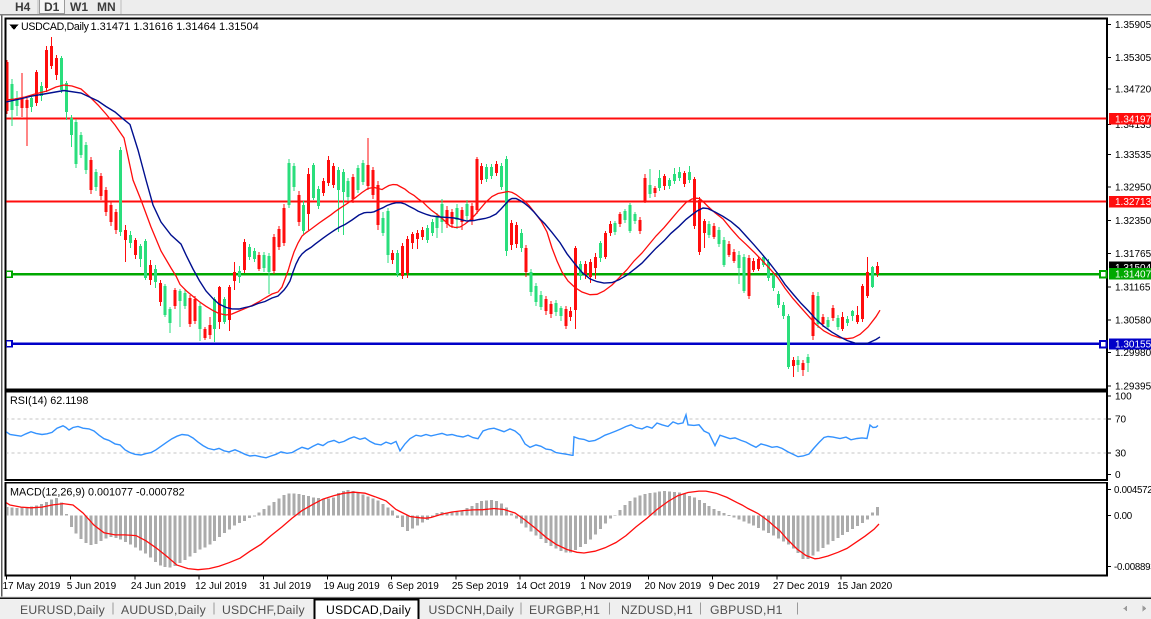 The height and width of the screenshot is (619, 1151). What do you see at coordinates (1133, 25) in the screenshot?
I see `svg-text: 1.35905` at bounding box center [1133, 25].